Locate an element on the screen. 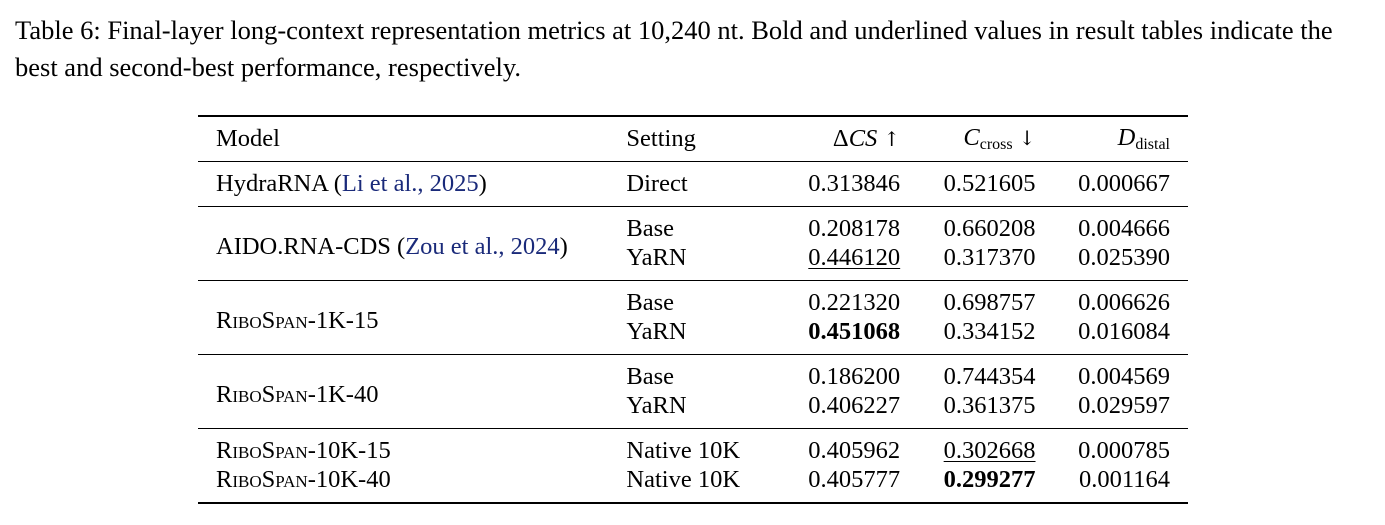  setting-cell: Direct is located at coordinates (657, 183).